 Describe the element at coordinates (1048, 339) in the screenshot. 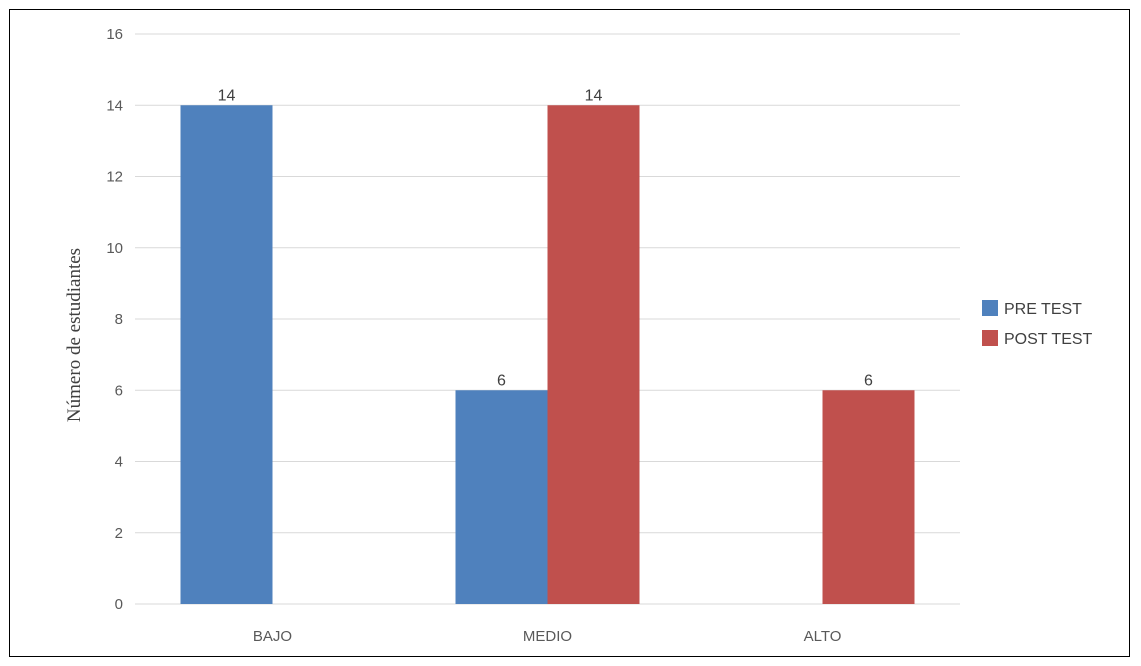

I see `legend-label: POST TEST` at that location.